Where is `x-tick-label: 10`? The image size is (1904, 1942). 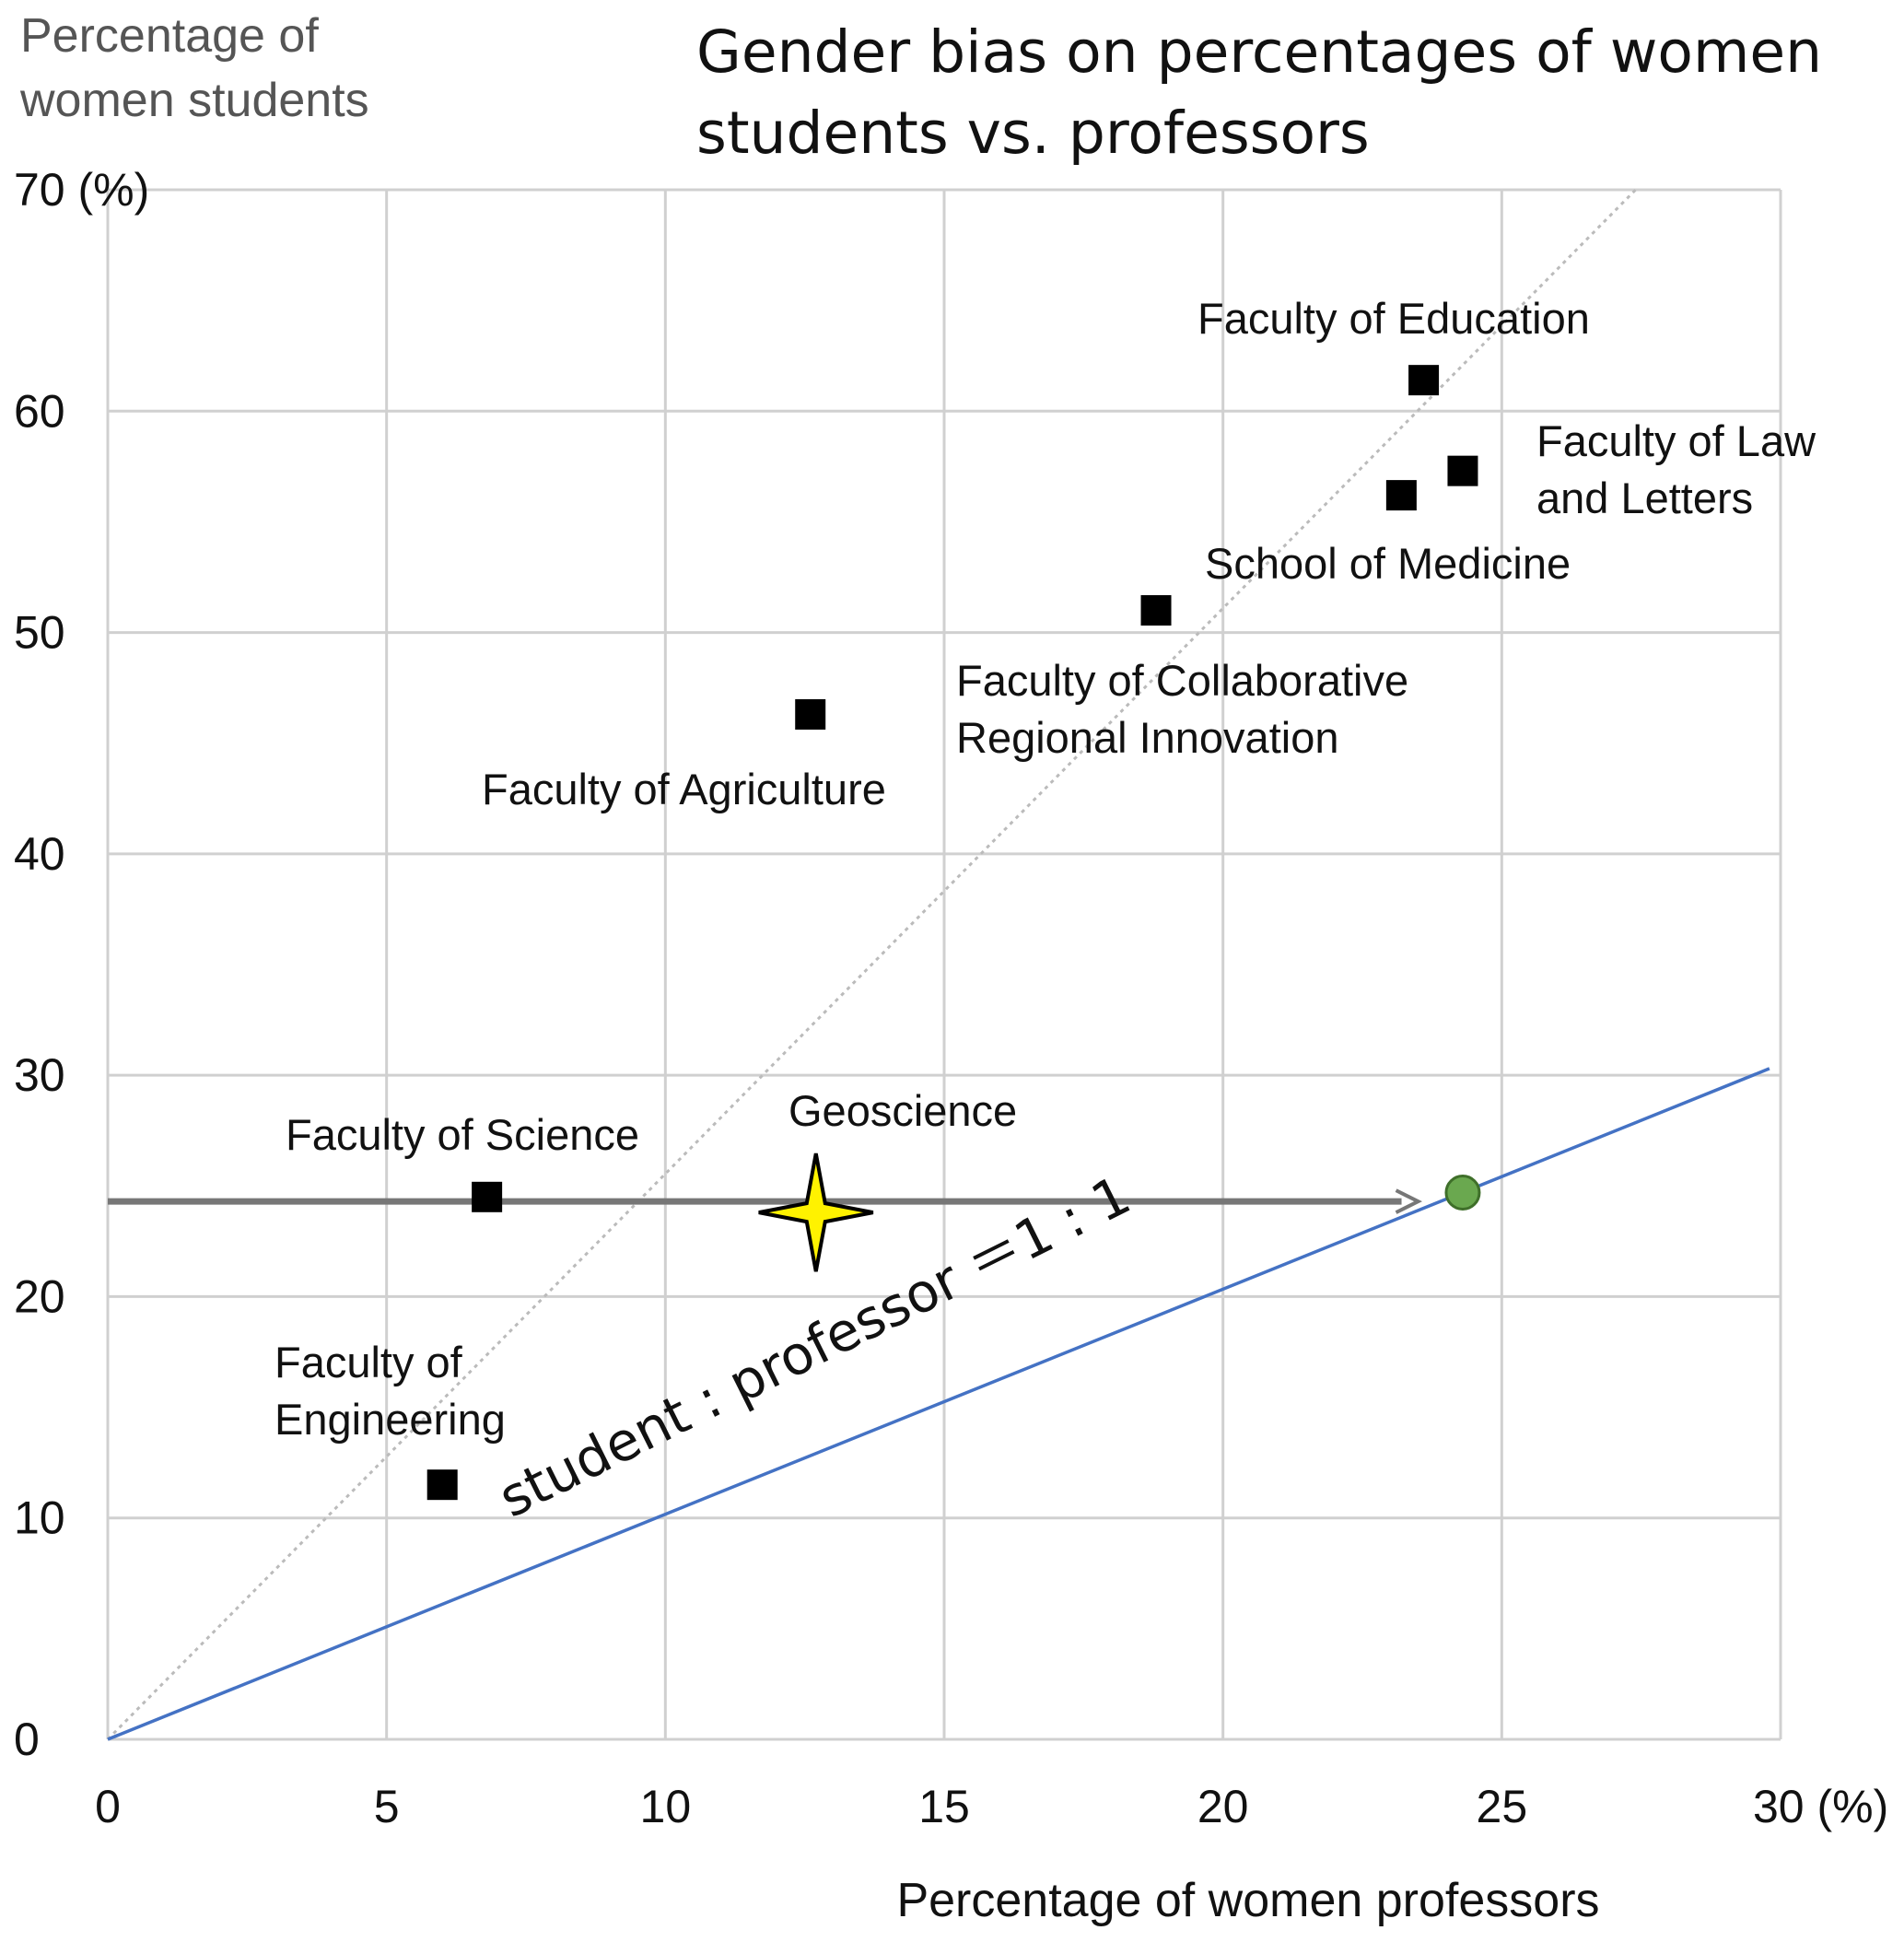
x-tick-label: 10 is located at coordinates (666, 1806).